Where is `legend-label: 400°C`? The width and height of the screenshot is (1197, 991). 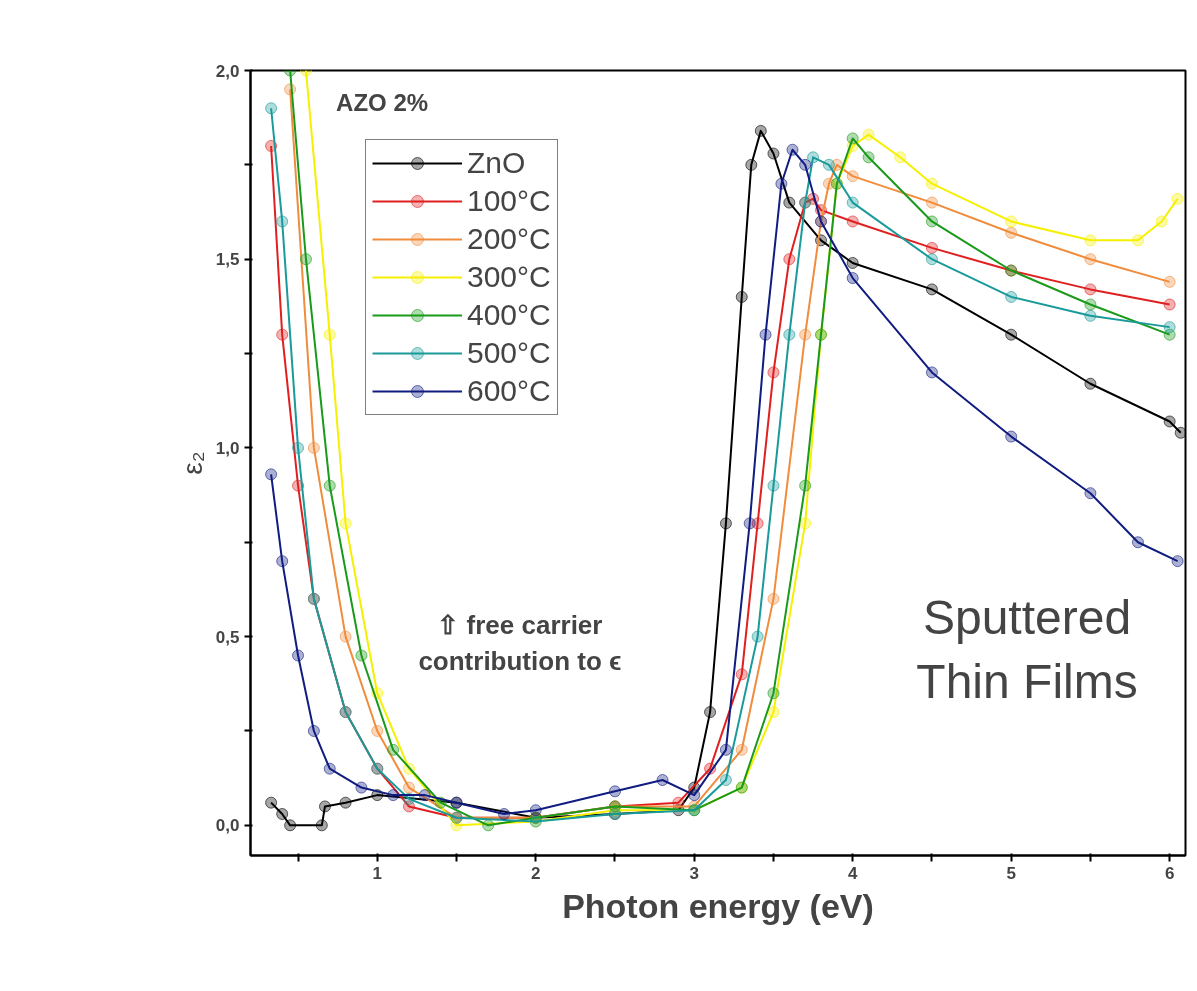 legend-label: 400°C is located at coordinates (509, 315).